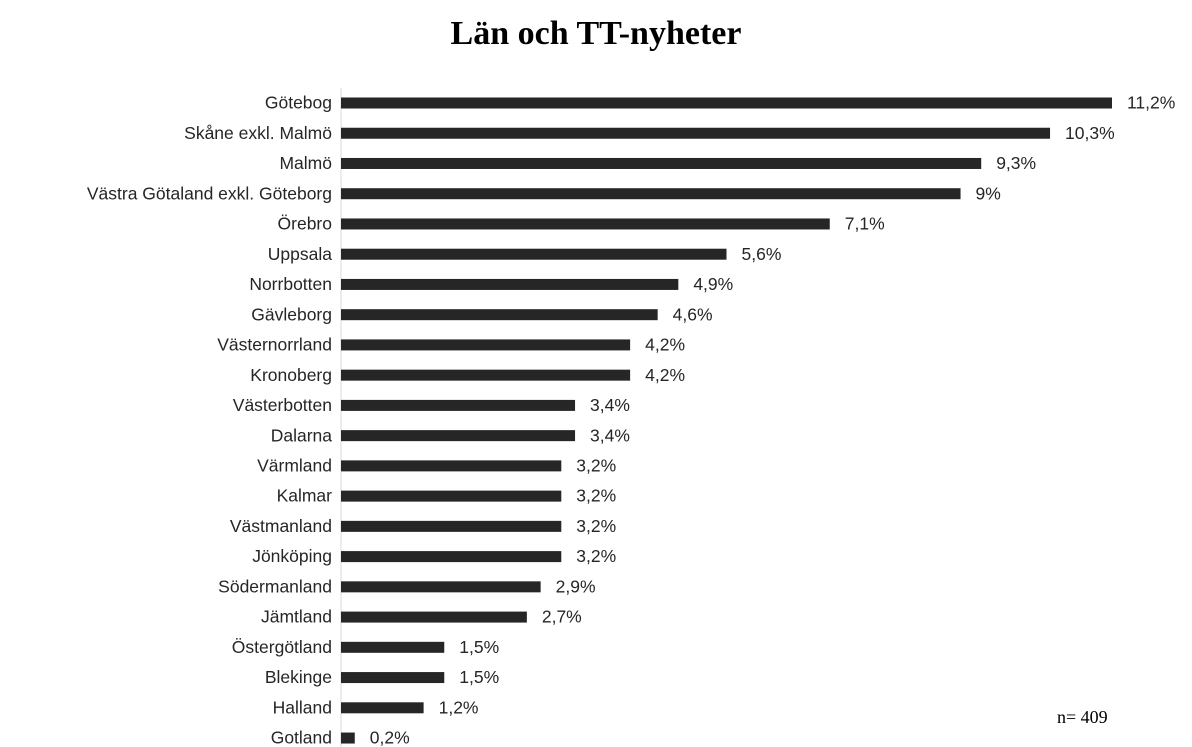 The height and width of the screenshot is (747, 1192). I want to click on value-label: 2,9%, so click(576, 586).